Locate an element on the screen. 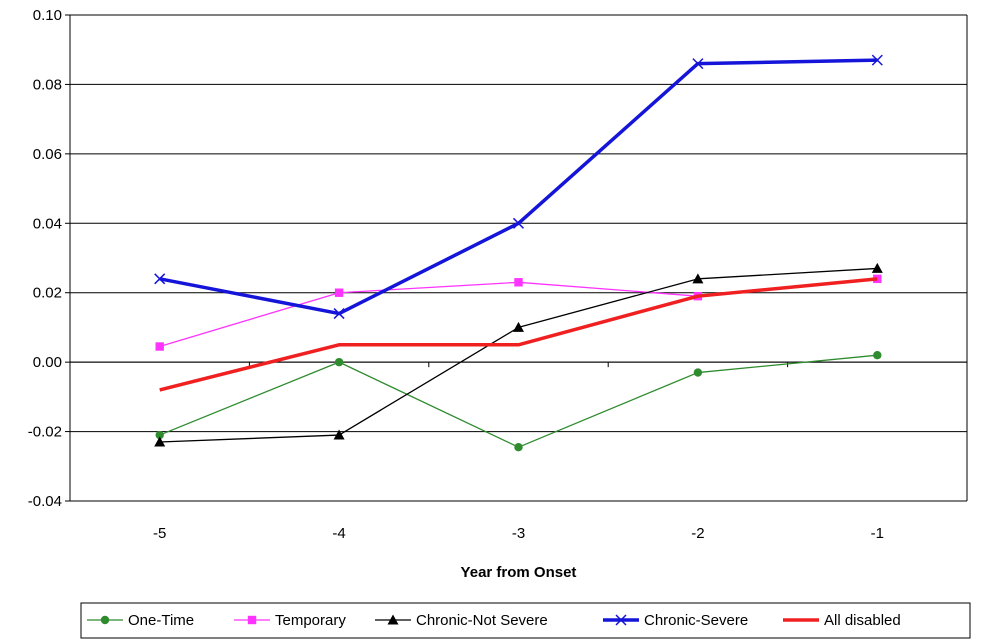 The image size is (993, 644). legend-label: All disabled is located at coordinates (862, 620).